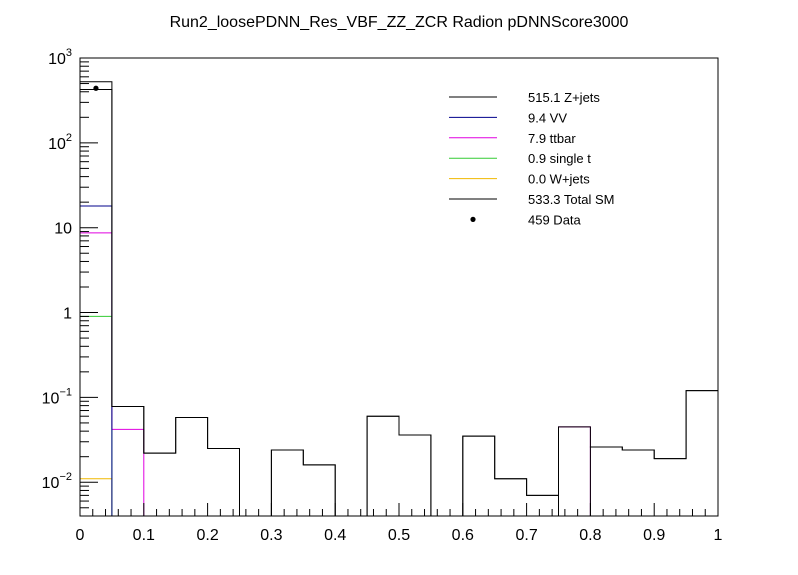 The width and height of the screenshot is (798, 575). I want to click on x-tick-label: 0.7, so click(526, 535).